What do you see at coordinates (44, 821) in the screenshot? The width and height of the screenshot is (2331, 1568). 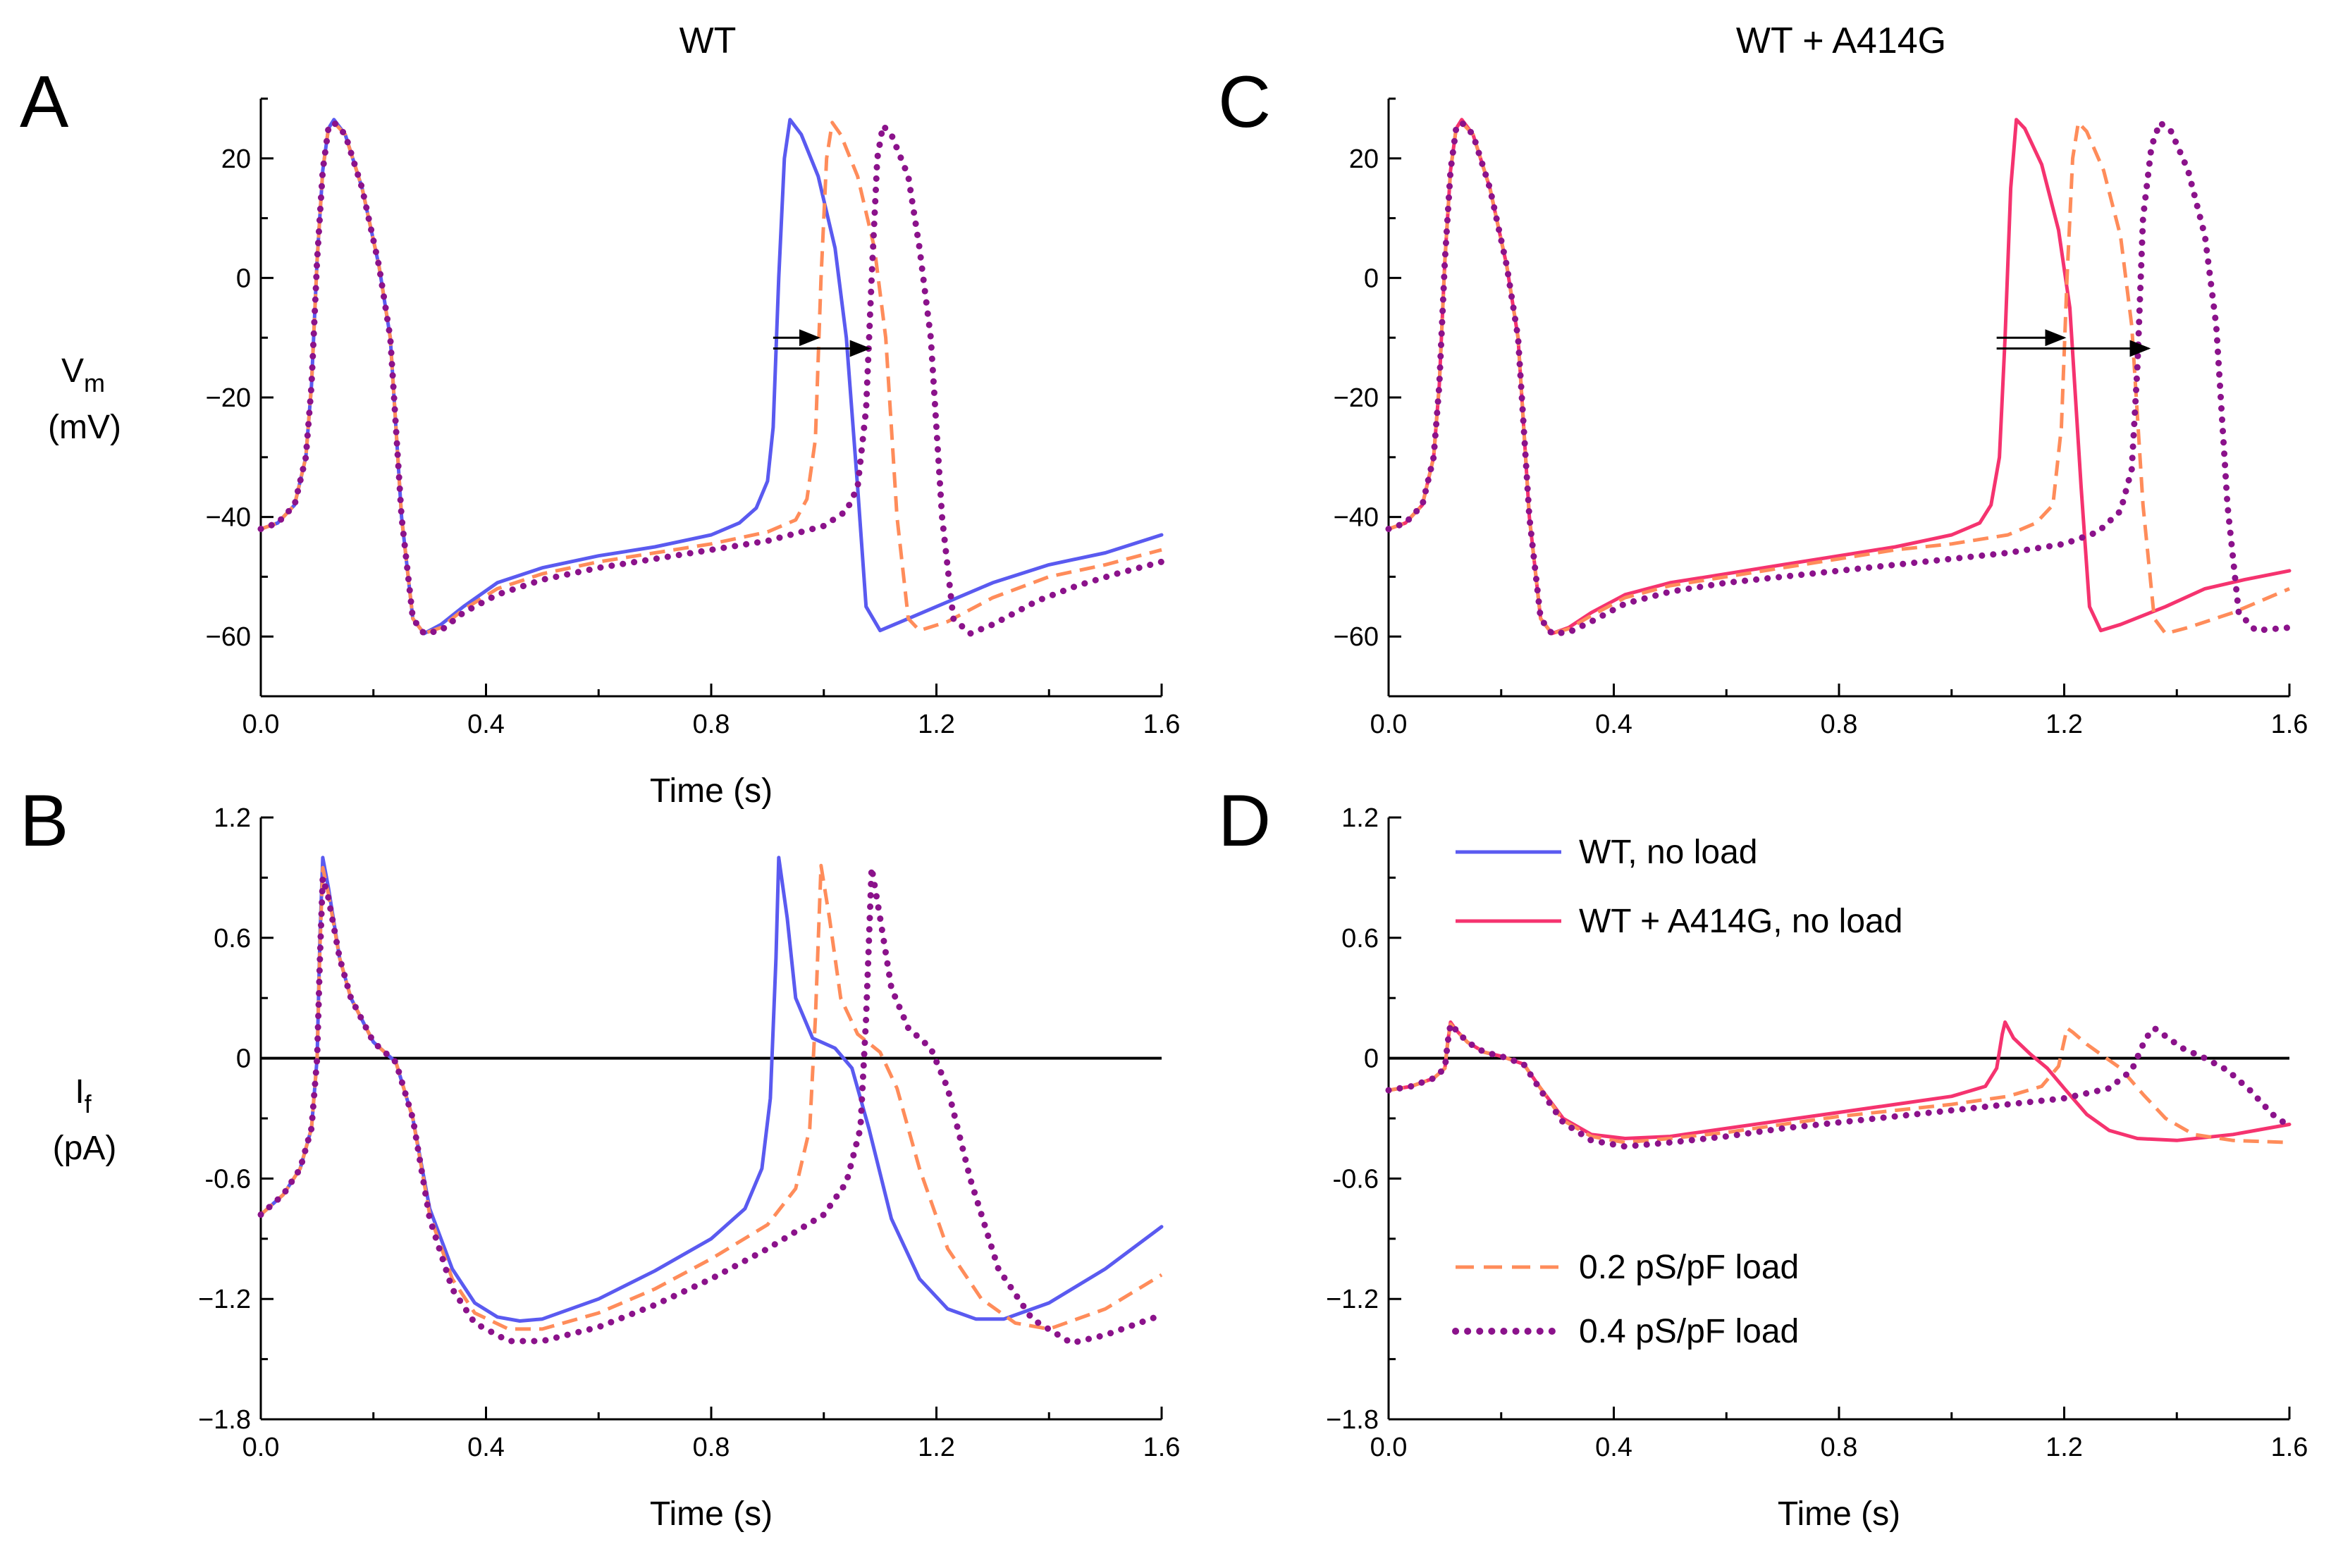 I see `panel-letter-b: B` at bounding box center [44, 821].